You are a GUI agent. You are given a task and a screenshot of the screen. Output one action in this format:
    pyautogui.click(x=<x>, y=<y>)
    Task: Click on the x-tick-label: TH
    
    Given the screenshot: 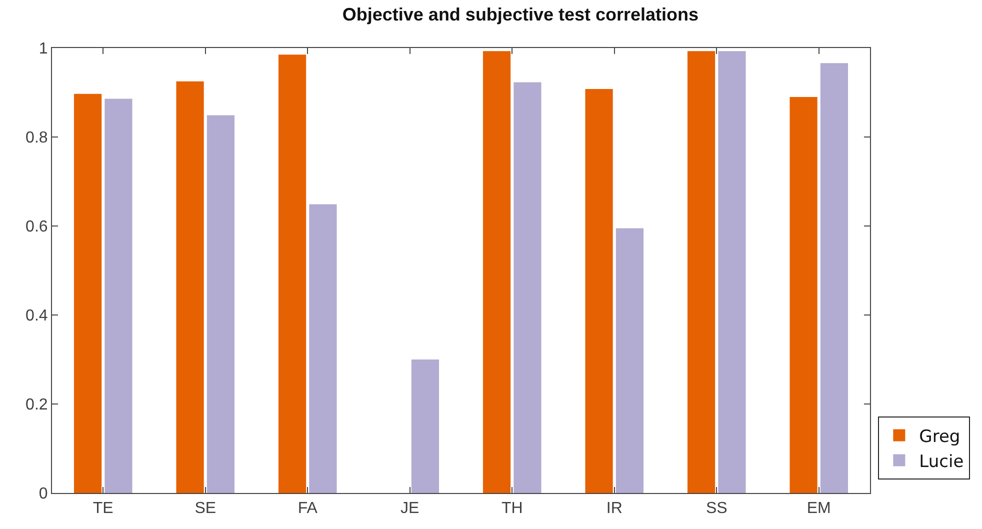 What is the action you would take?
    pyautogui.click(x=512, y=509)
    